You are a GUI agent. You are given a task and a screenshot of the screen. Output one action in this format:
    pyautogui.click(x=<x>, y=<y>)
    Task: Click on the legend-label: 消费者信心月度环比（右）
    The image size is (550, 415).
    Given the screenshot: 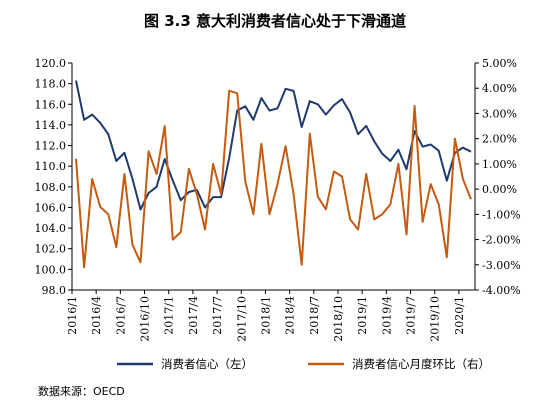 What is the action you would take?
    pyautogui.click(x=421, y=364)
    